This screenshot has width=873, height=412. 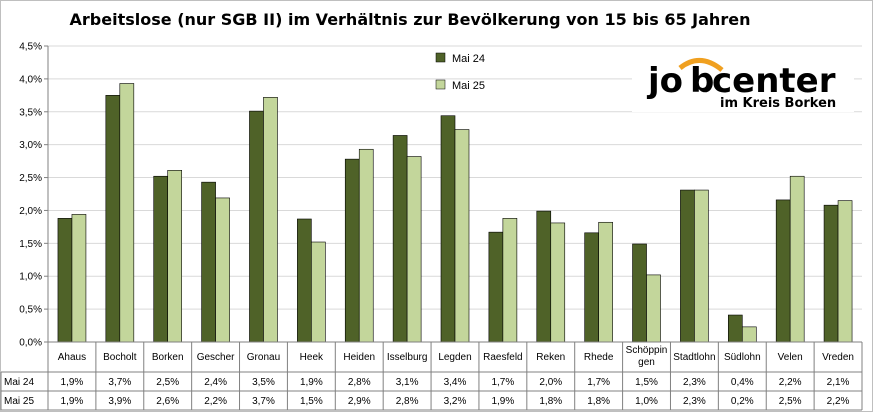 What do you see at coordinates (742, 401) in the screenshot?
I see `data-label: 0,2%` at bounding box center [742, 401].